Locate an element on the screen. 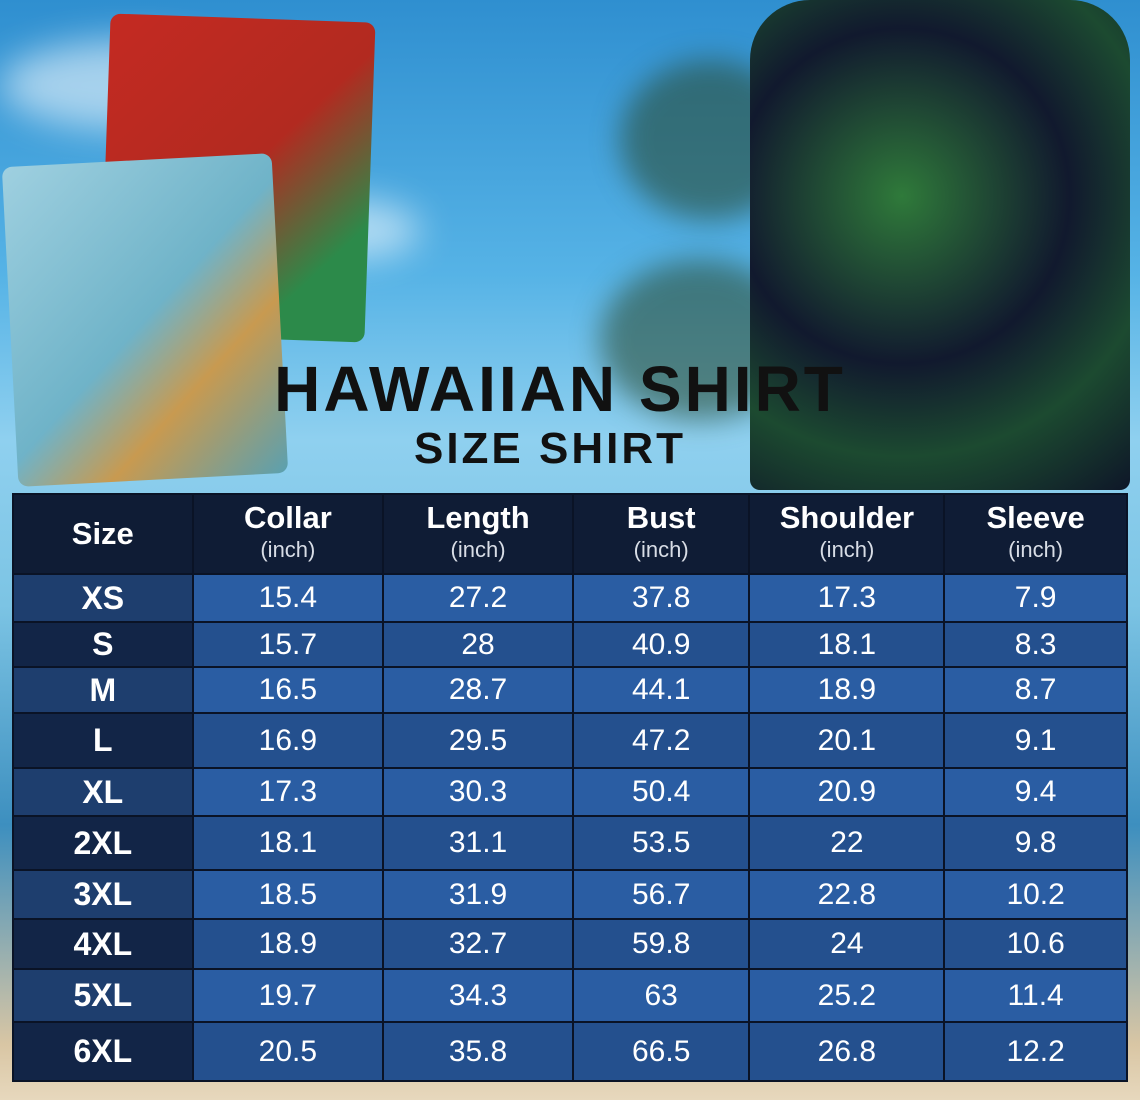 This screenshot has width=1140, height=1100. header-label: Bust is located at coordinates (661, 517).